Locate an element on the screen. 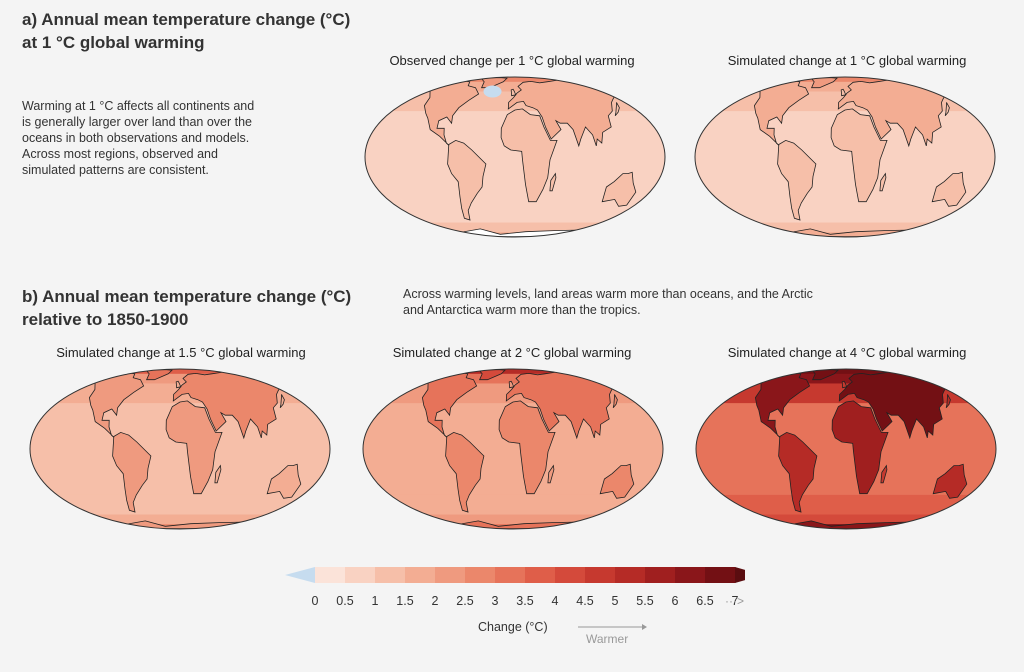 The height and width of the screenshot is (672, 1024). colorbar-tick-label: 0 is located at coordinates (315, 601).